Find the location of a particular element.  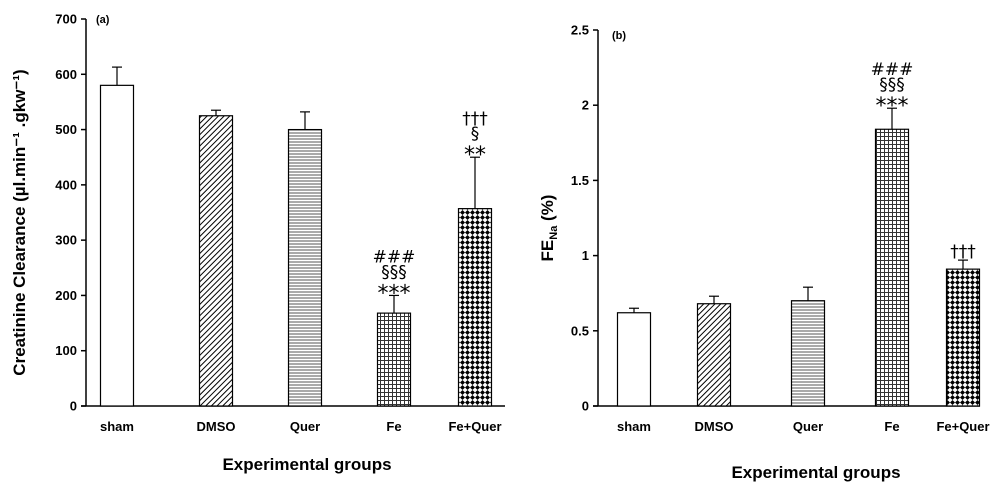

significance-marker: ** is located at coordinates (475, 155).